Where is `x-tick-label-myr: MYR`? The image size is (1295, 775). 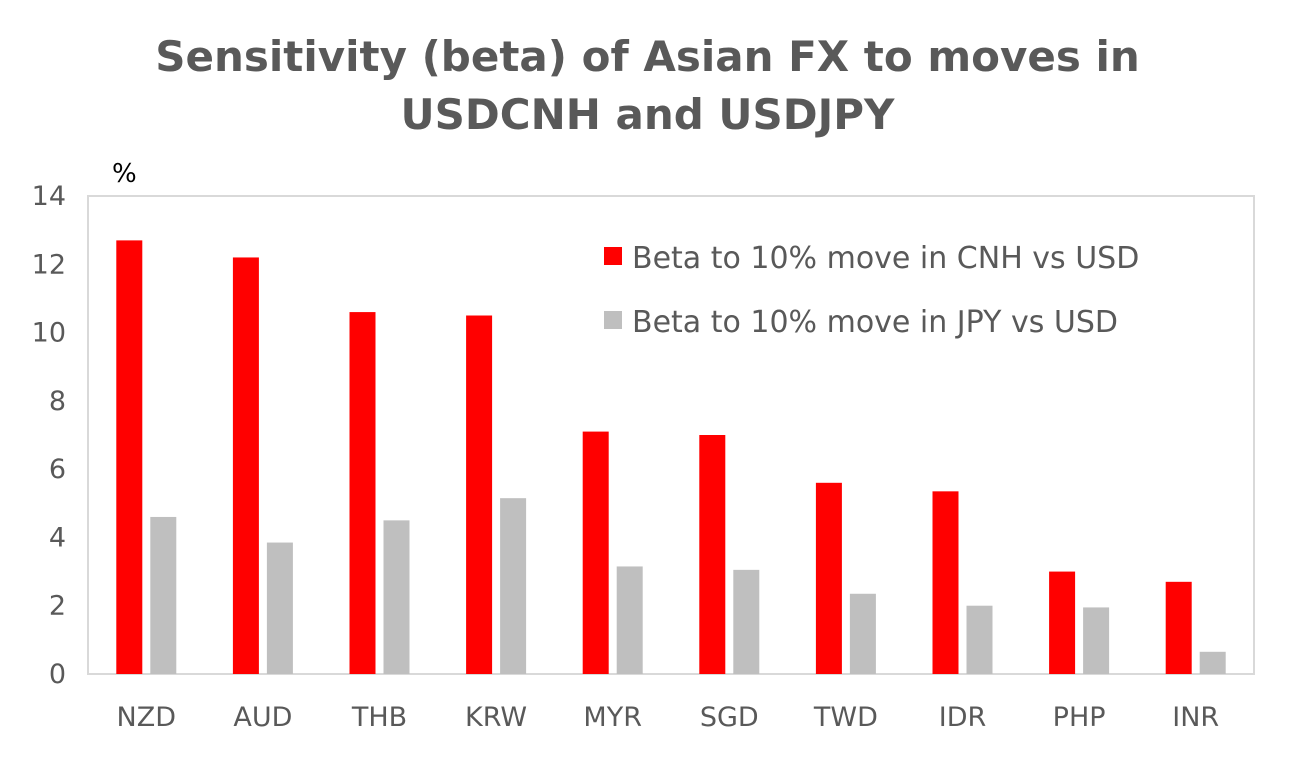
x-tick-label-myr: MYR is located at coordinates (612, 717).